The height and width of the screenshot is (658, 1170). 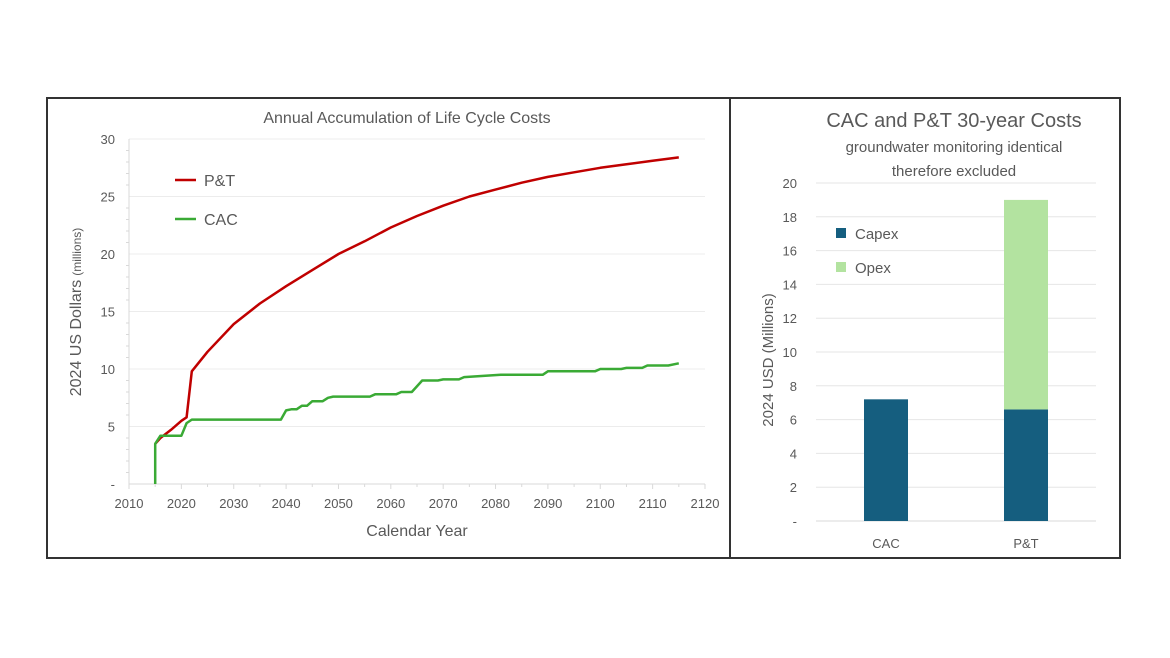 What do you see at coordinates (219, 181) in the screenshot?
I see `legend-label: P&T` at bounding box center [219, 181].